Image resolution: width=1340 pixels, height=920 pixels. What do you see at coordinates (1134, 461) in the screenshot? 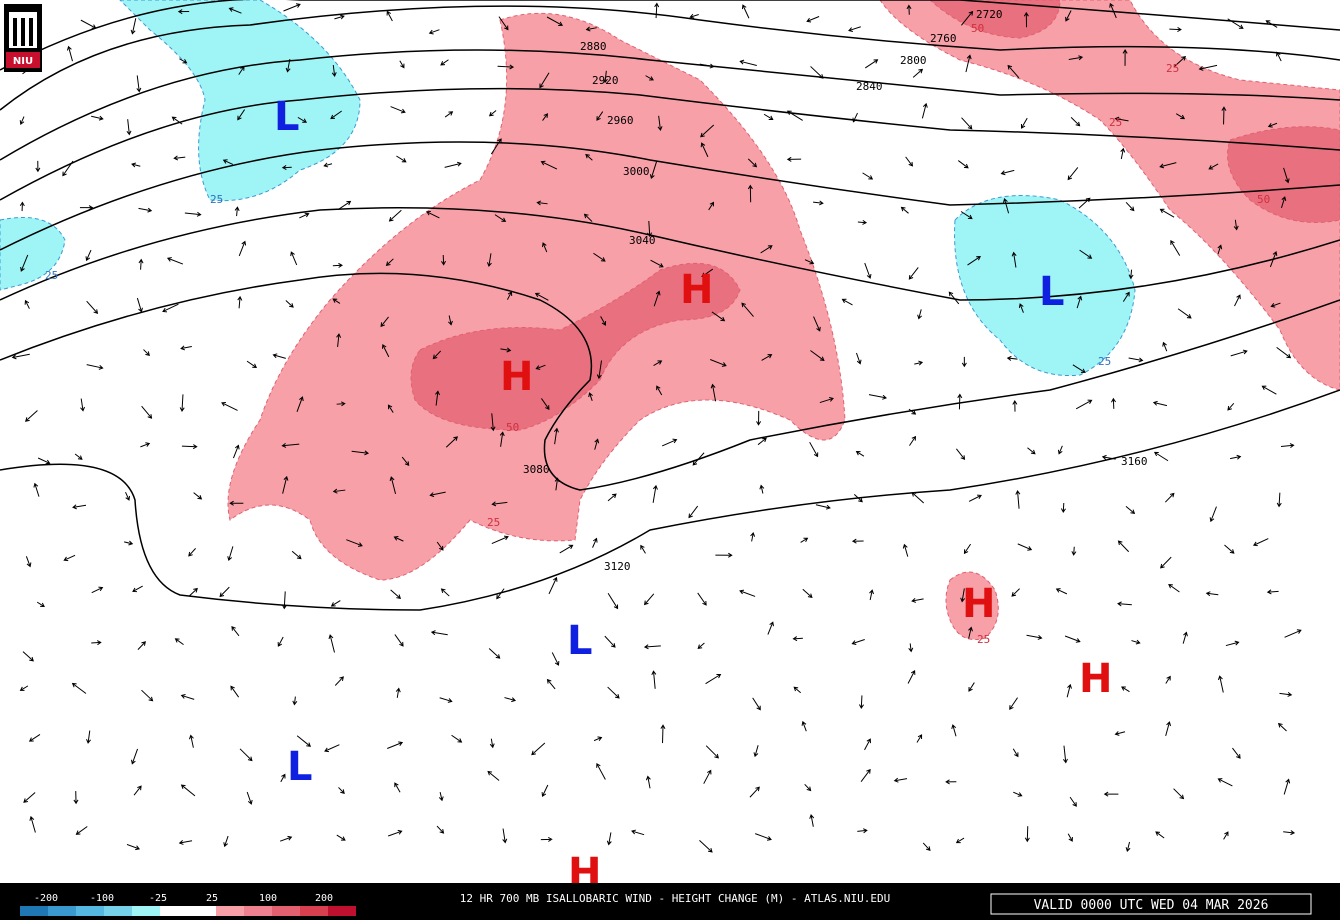
I see `contour-label: 3160` at bounding box center [1134, 461].